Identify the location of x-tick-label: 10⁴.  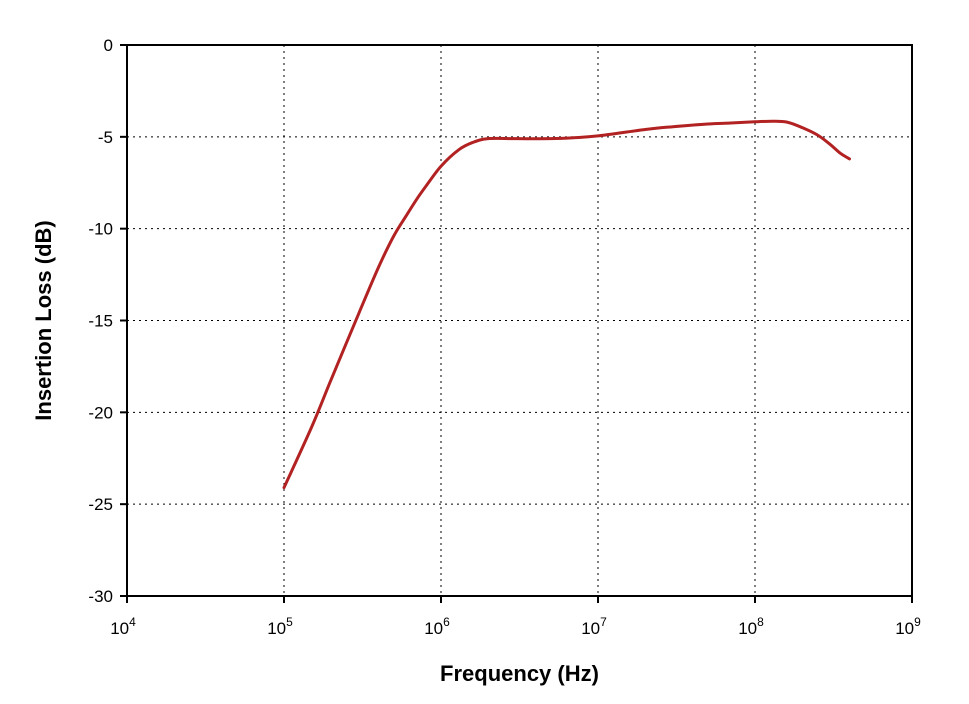
(123, 626).